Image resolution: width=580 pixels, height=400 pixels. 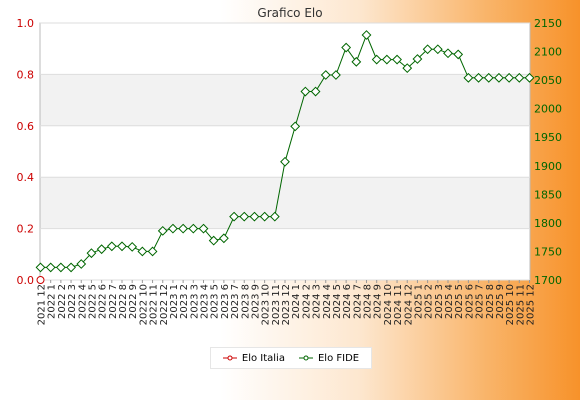 What do you see at coordinates (82, 301) in the screenshot?
I see `x-tick-label: 2022 4` at bounding box center [82, 301].